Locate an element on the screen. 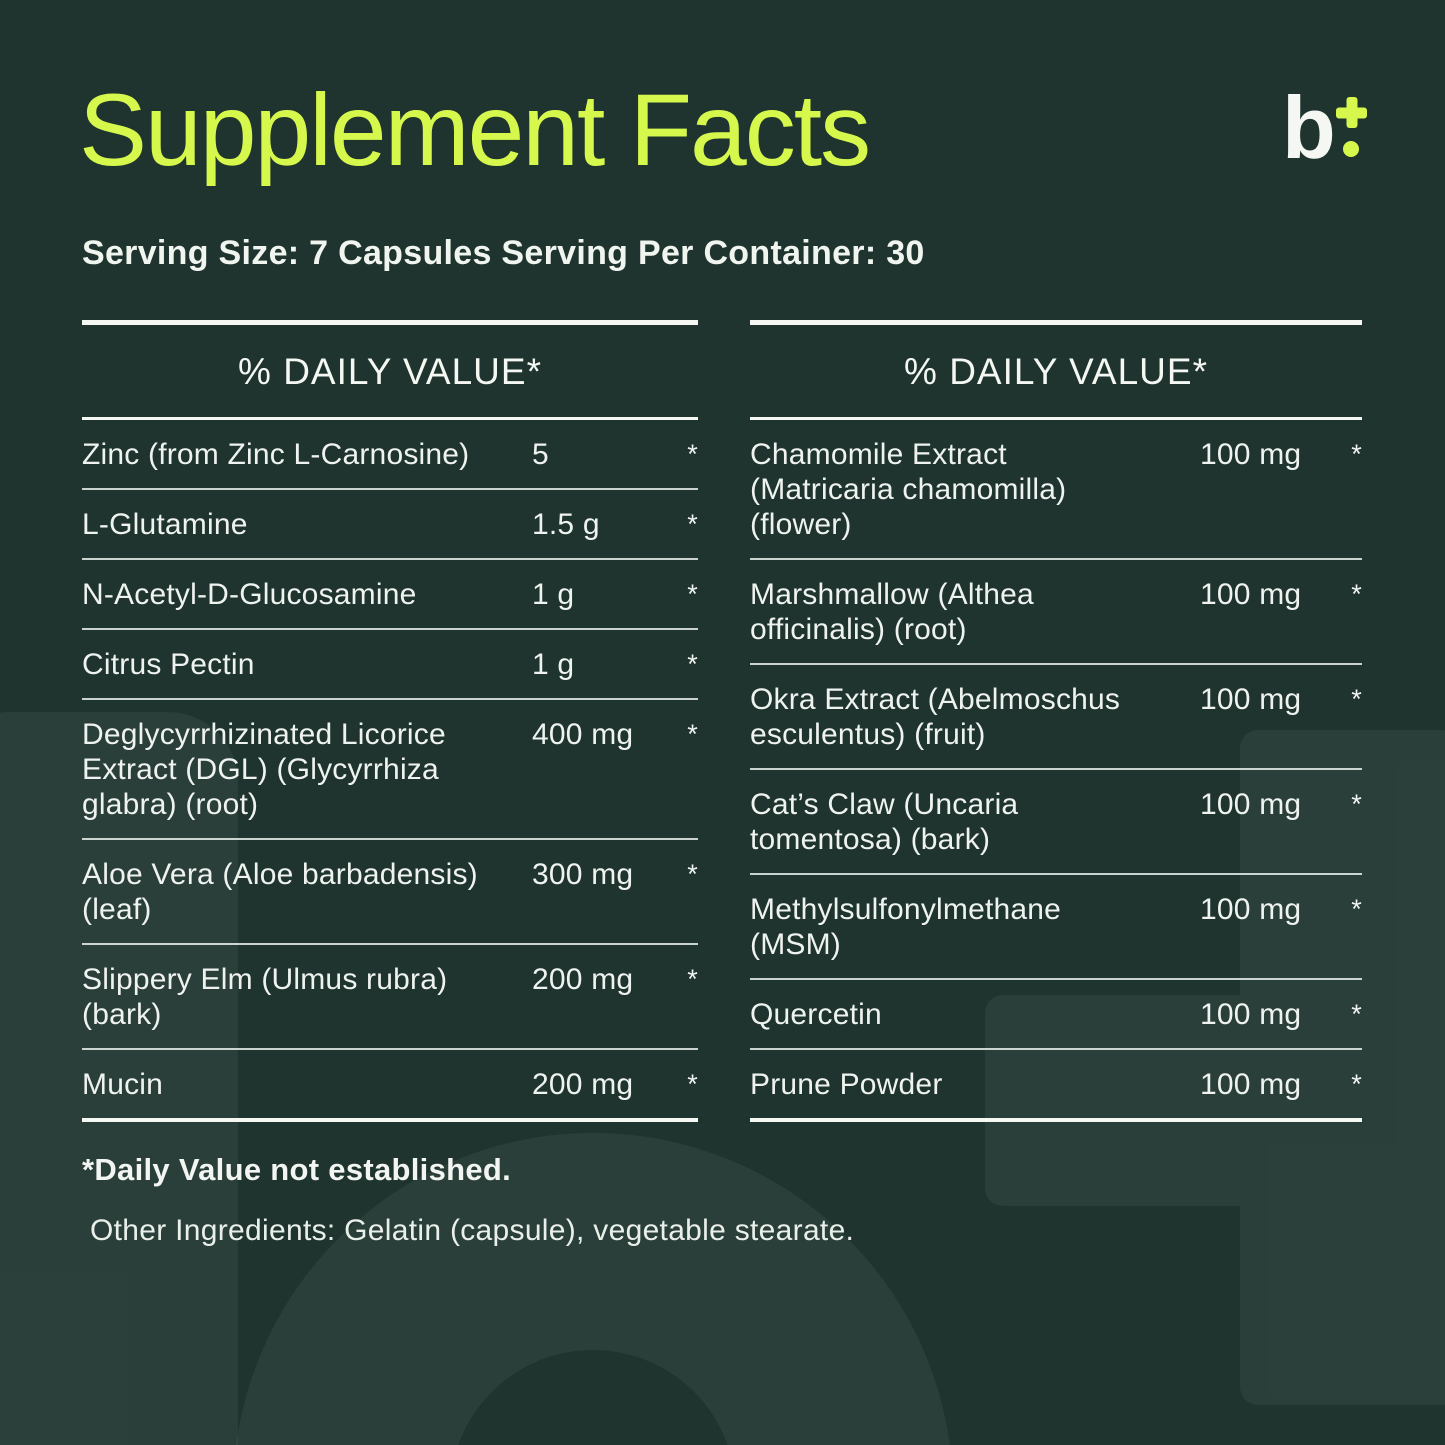  ingredient-name: Zinc (from Zinc L-Carnosine) is located at coordinates (276, 454).